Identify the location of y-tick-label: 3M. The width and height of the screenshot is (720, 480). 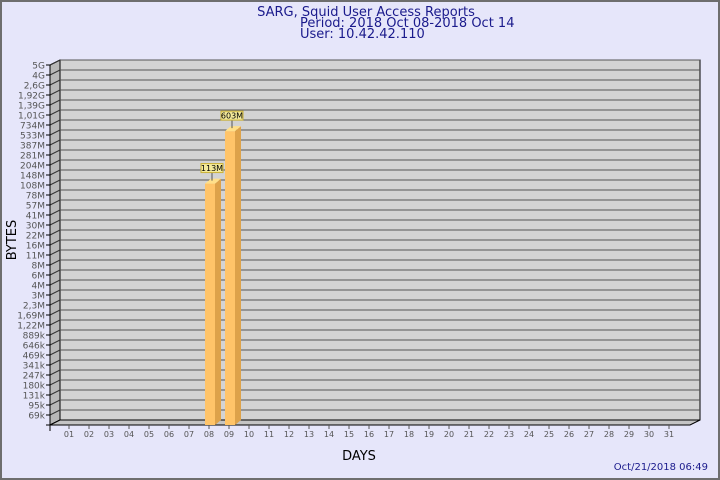
(39, 297).